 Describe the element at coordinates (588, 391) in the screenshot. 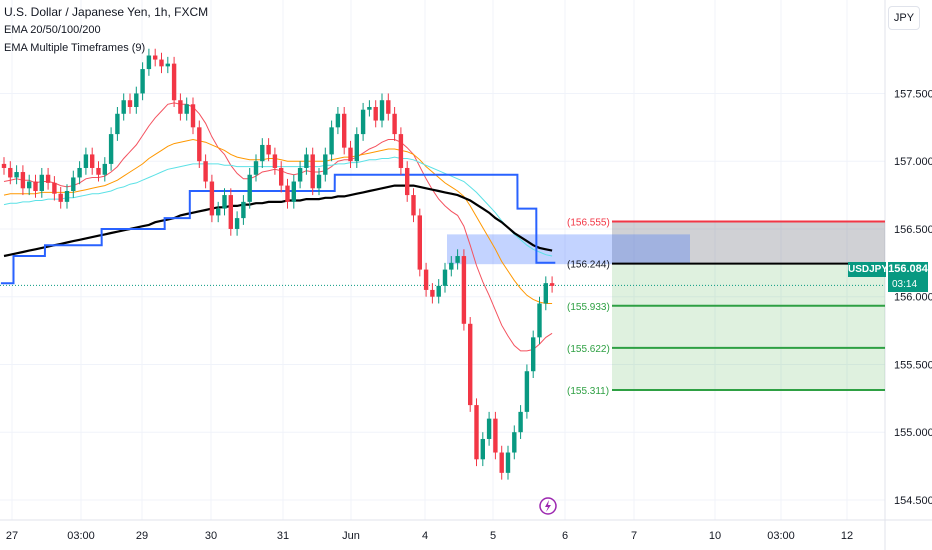

I see `level-label-target: (155.311)` at that location.